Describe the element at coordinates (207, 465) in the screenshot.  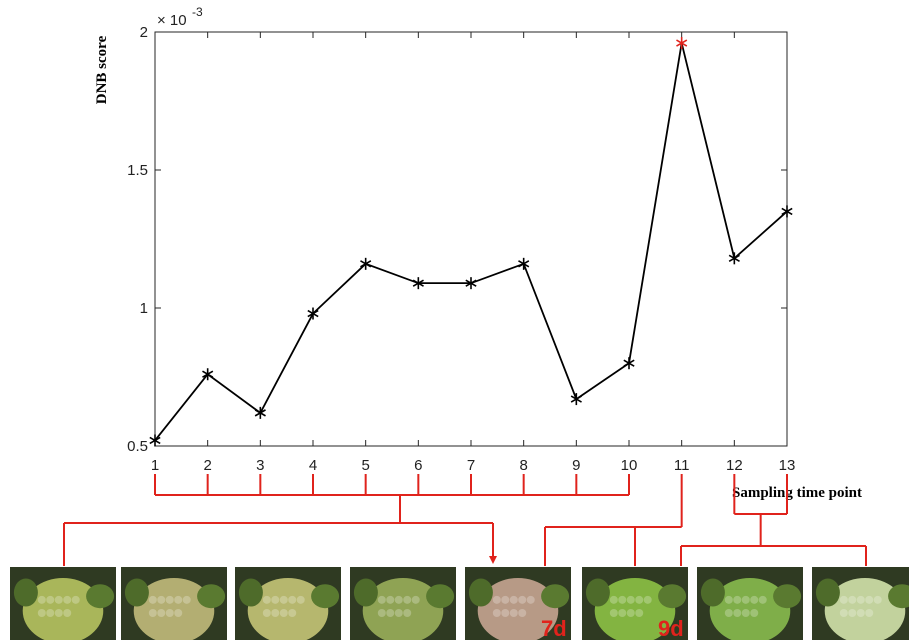
I see `x-tick-label: 2` at that location.